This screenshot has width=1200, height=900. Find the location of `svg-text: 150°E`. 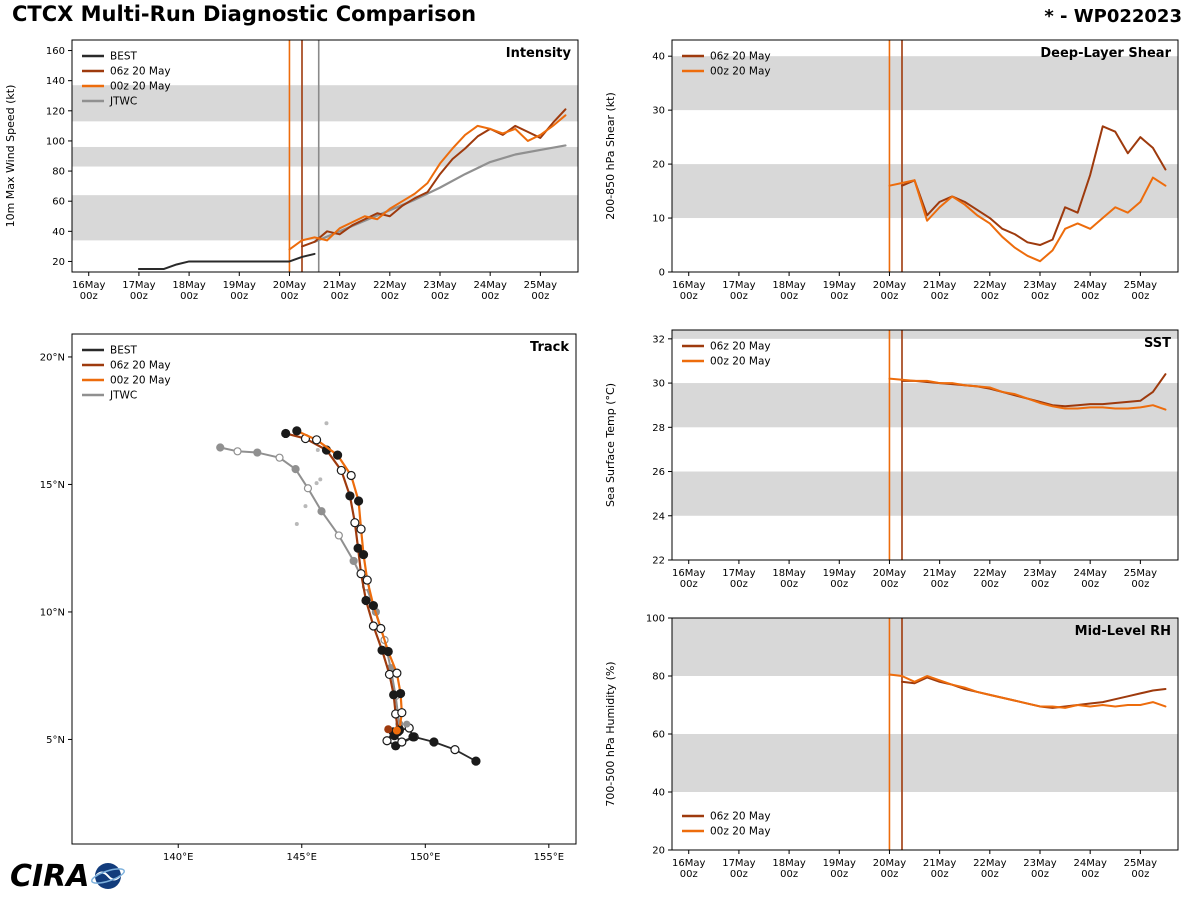

svg-text: 150°E is located at coordinates (425, 857).